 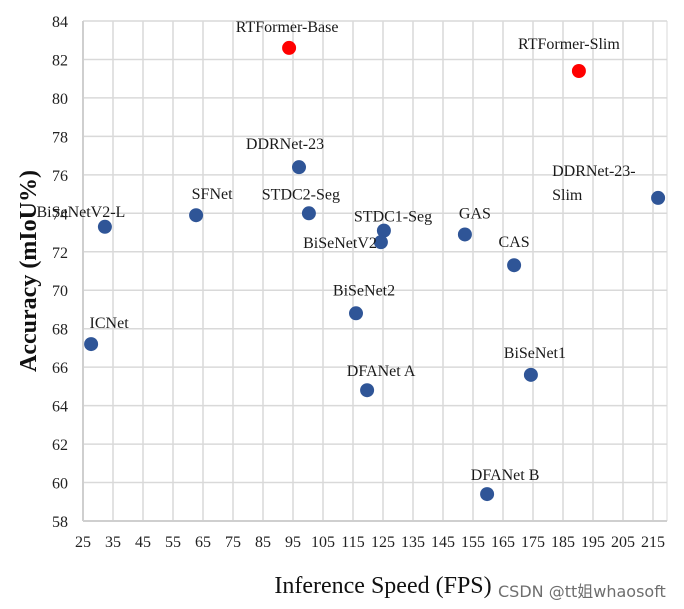 What do you see at coordinates (364, 290) in the screenshot?
I see `point-label: BiSeNet2` at bounding box center [364, 290].